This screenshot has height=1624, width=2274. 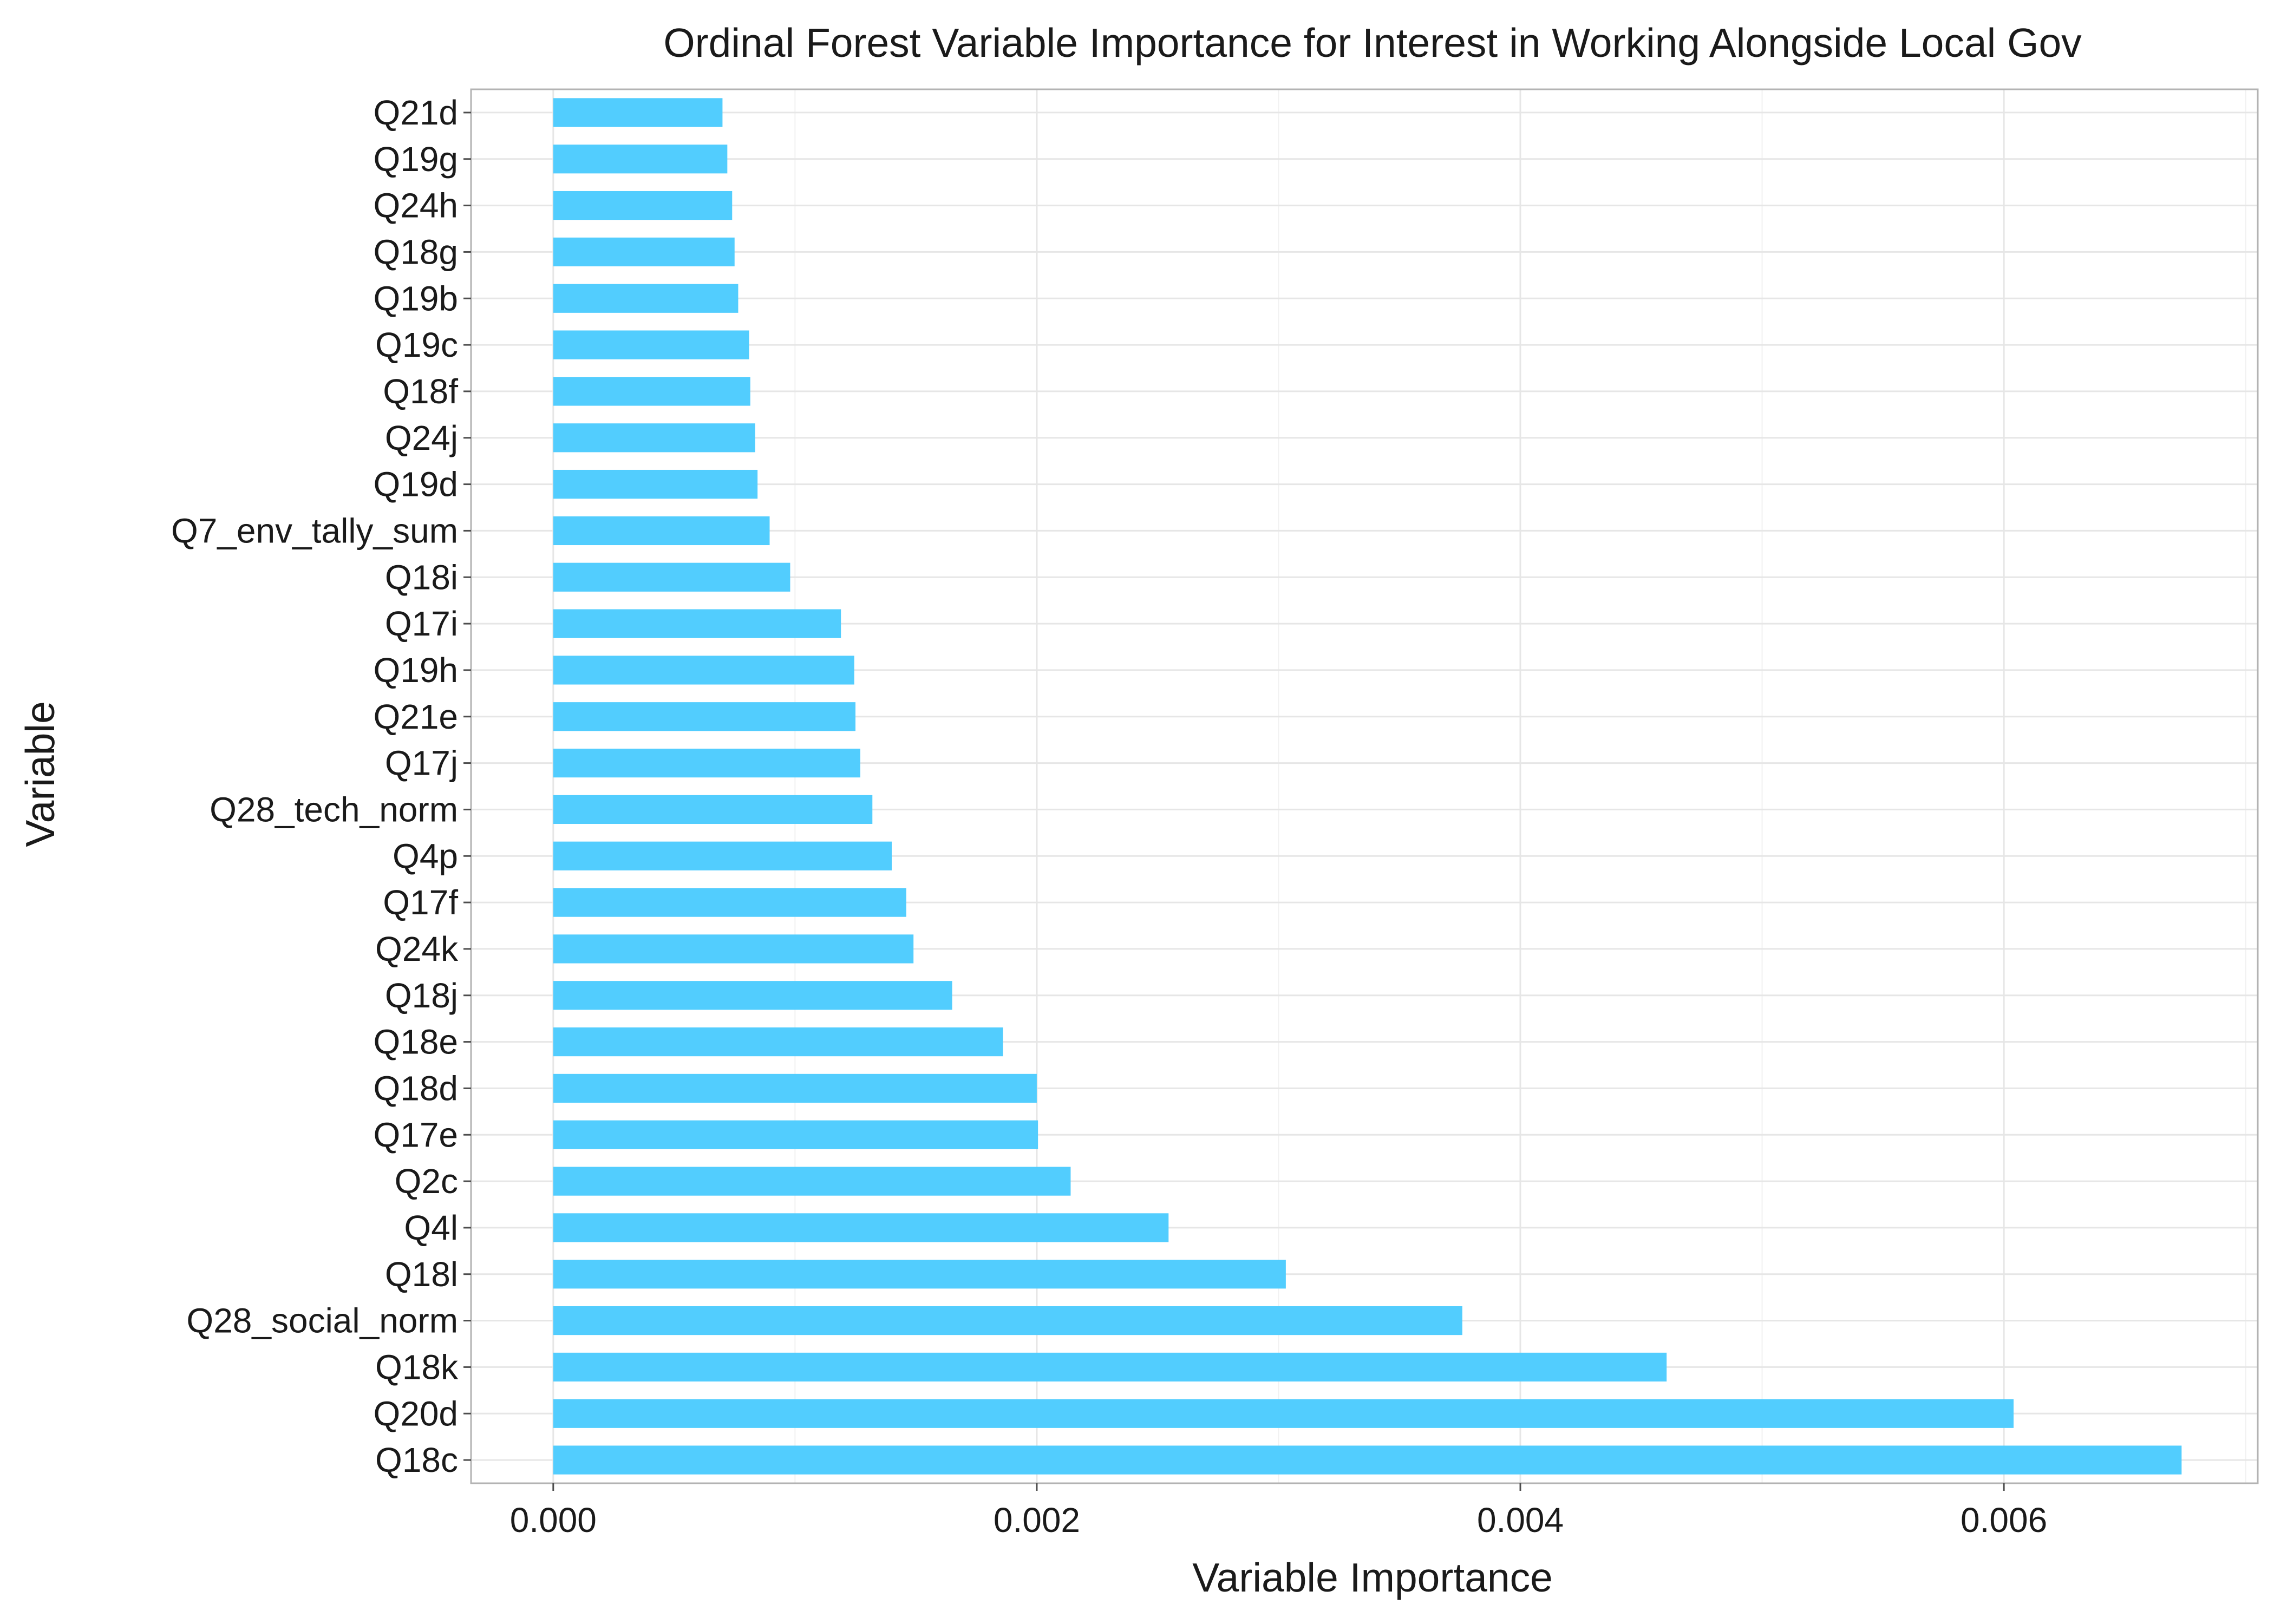 What do you see at coordinates (416, 299) in the screenshot?
I see `y-tick-label: Q19b` at bounding box center [416, 299].